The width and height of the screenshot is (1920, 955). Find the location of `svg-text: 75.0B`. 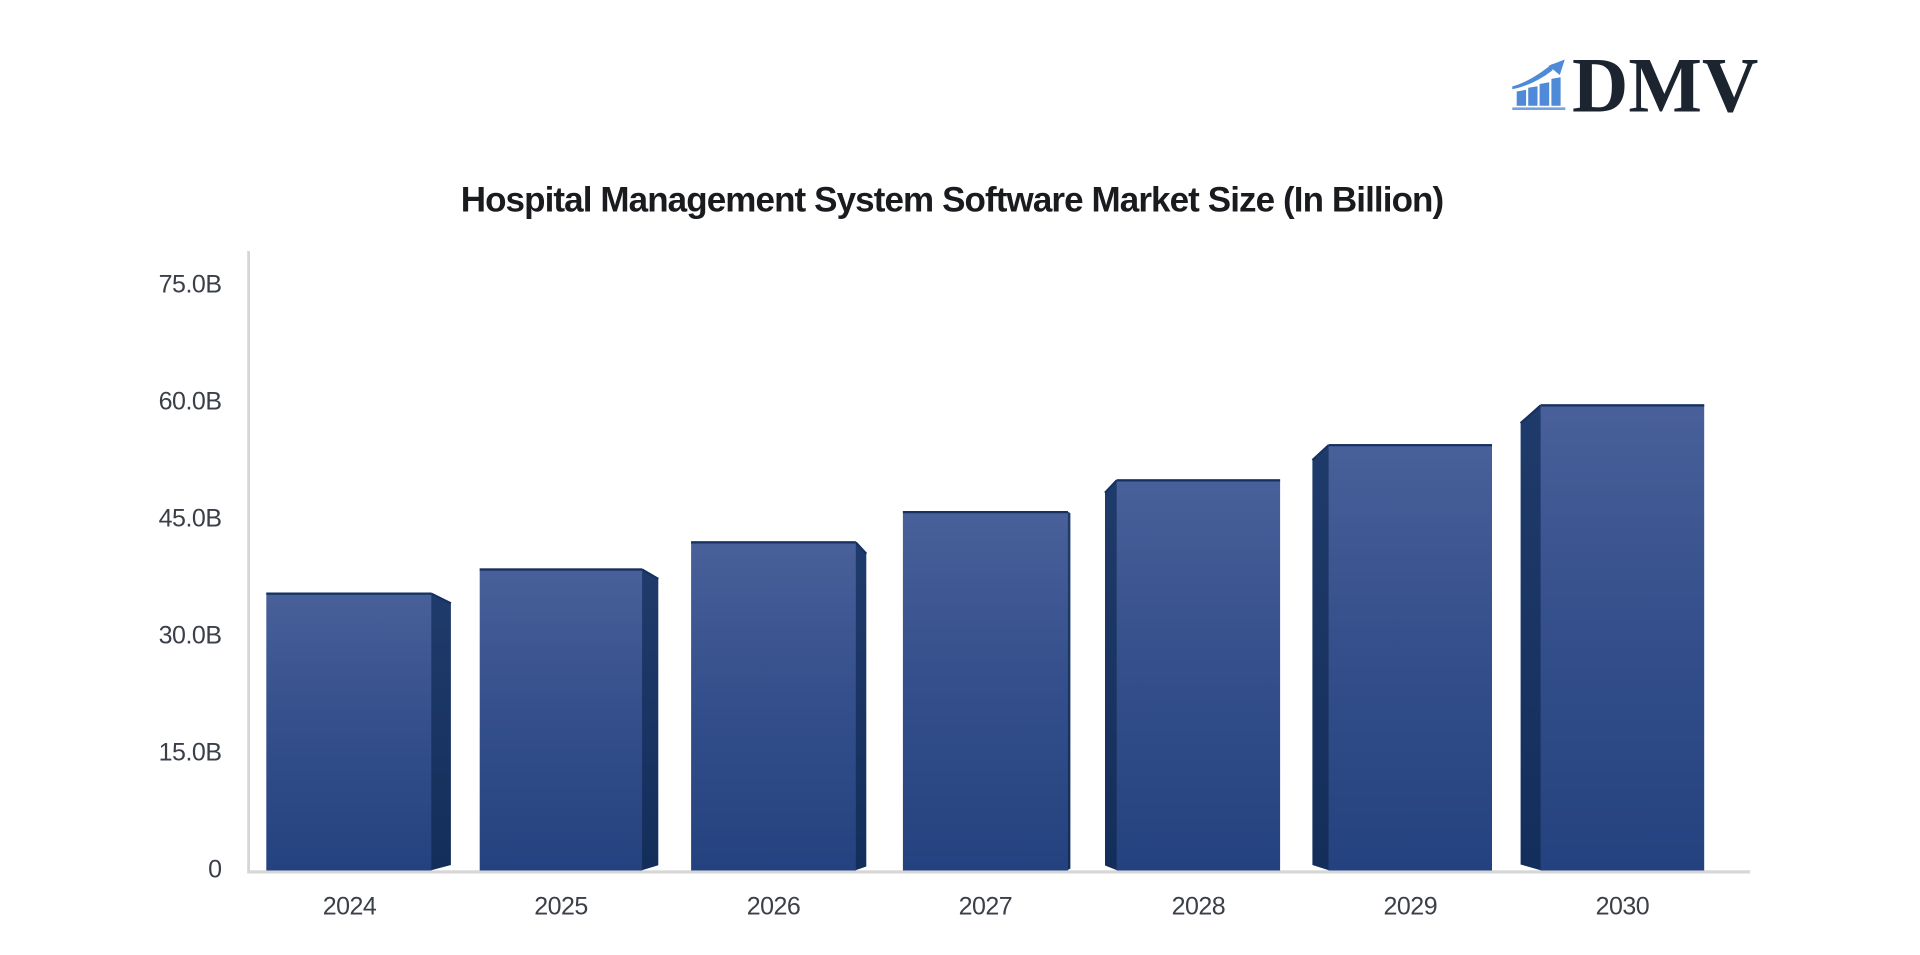

svg-text: 75.0B is located at coordinates (190, 285).